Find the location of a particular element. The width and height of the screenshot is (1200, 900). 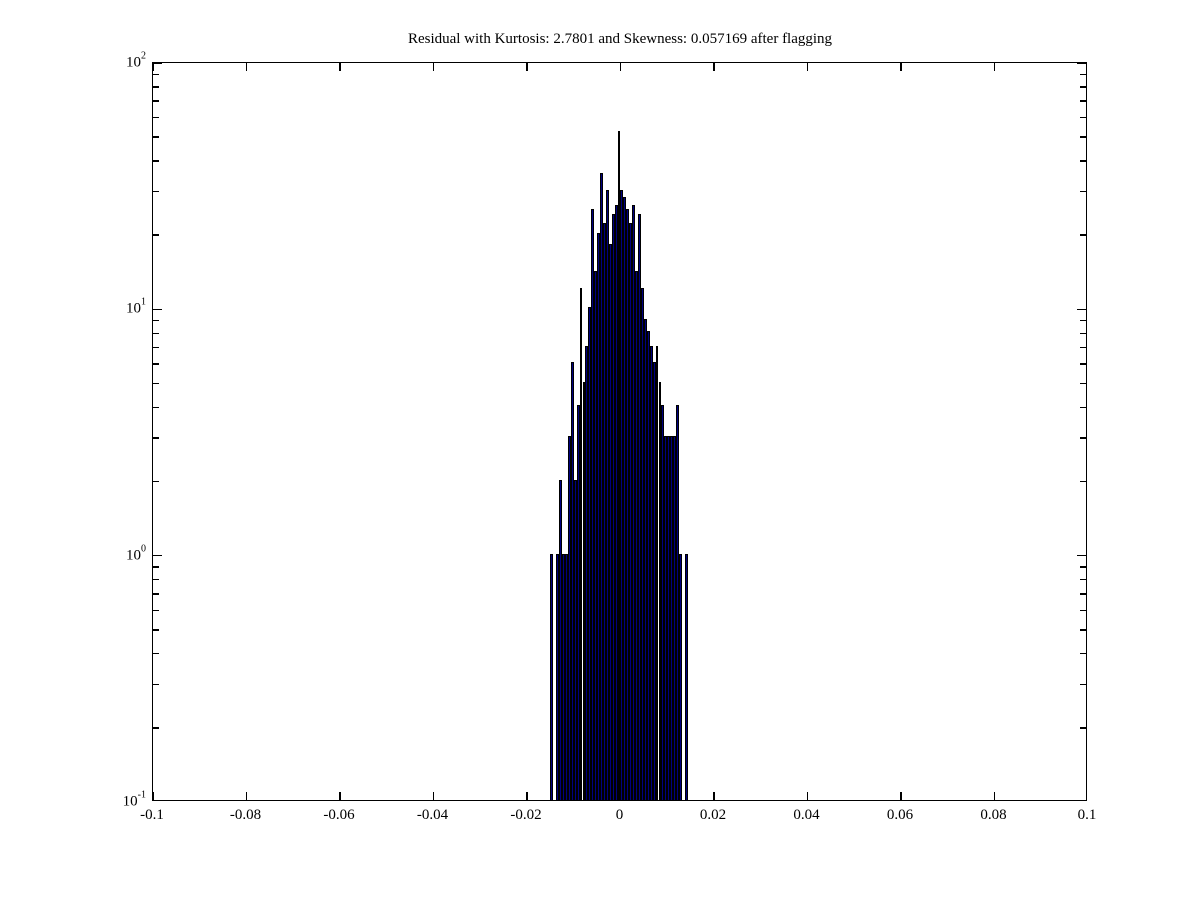

x-tick-label: 0.02 is located at coordinates (713, 815).